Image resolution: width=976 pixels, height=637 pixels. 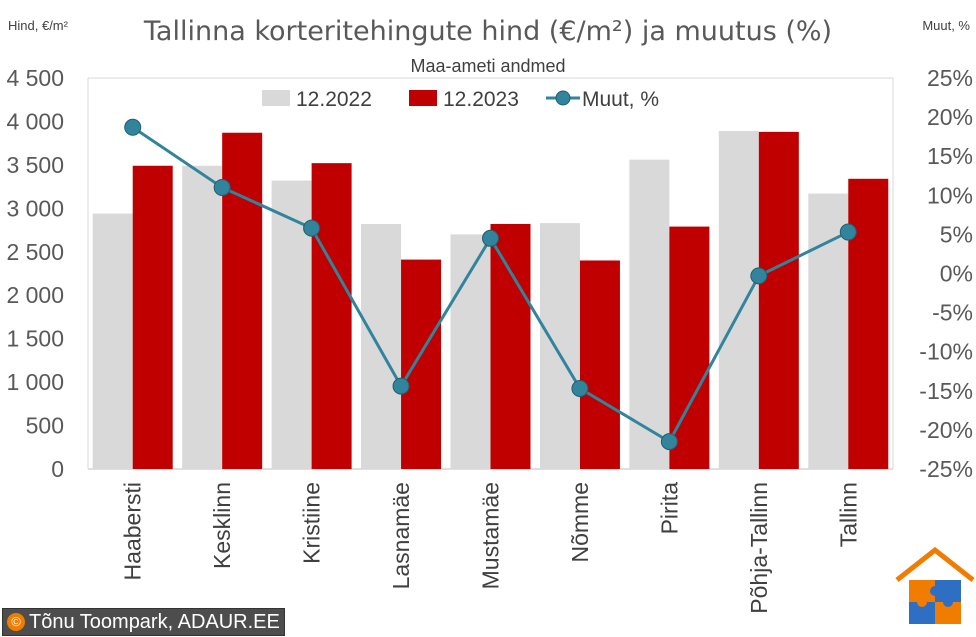 I want to click on legend-swatch-2022, so click(x=276, y=98).